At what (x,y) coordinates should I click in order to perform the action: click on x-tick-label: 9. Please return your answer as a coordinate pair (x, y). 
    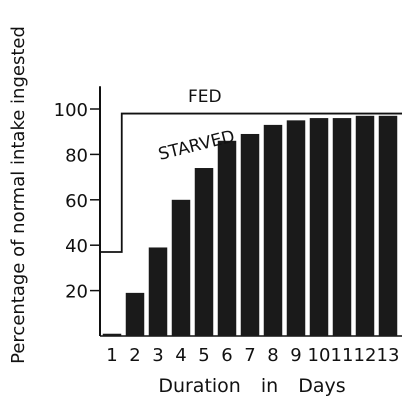
    Looking at the image, I should click on (295, 355).